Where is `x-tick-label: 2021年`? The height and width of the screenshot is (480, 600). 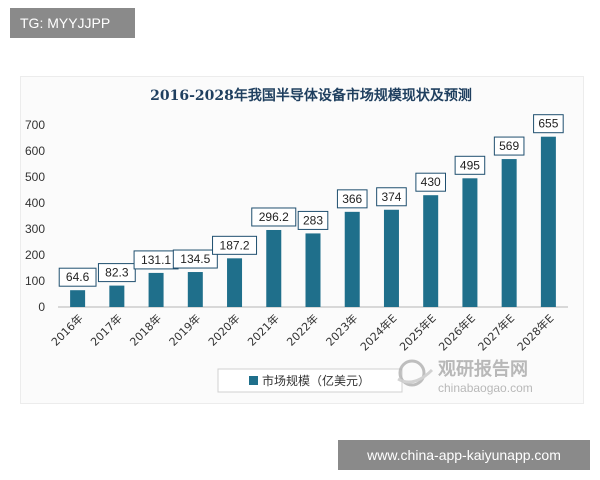
x-tick-label: 2021年 is located at coordinates (262, 329).